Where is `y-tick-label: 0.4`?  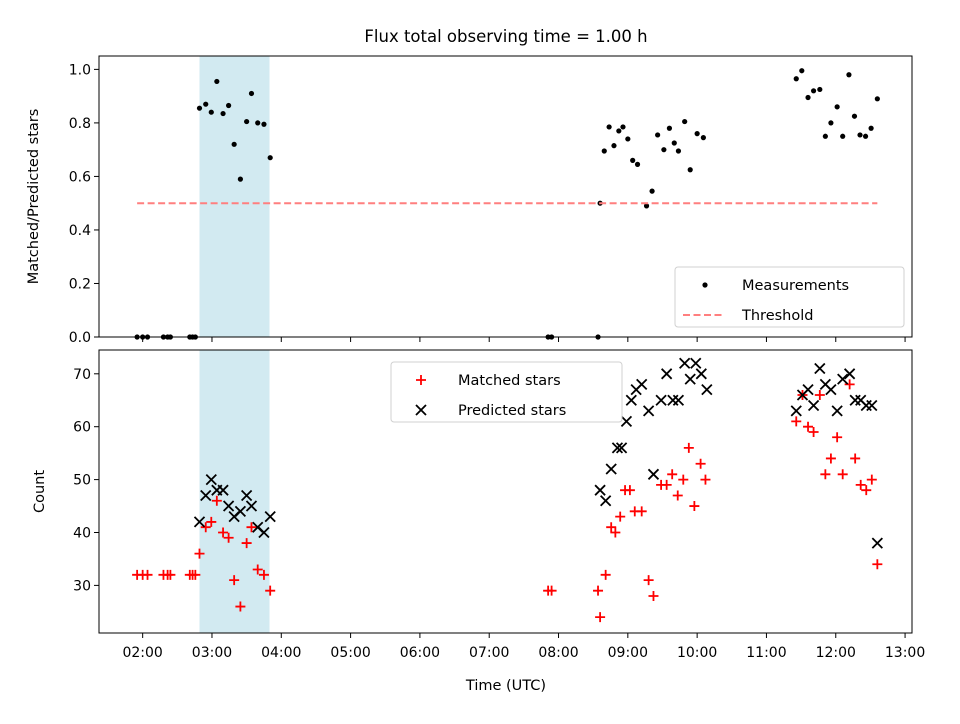 y-tick-label: 0.4 is located at coordinates (80, 231).